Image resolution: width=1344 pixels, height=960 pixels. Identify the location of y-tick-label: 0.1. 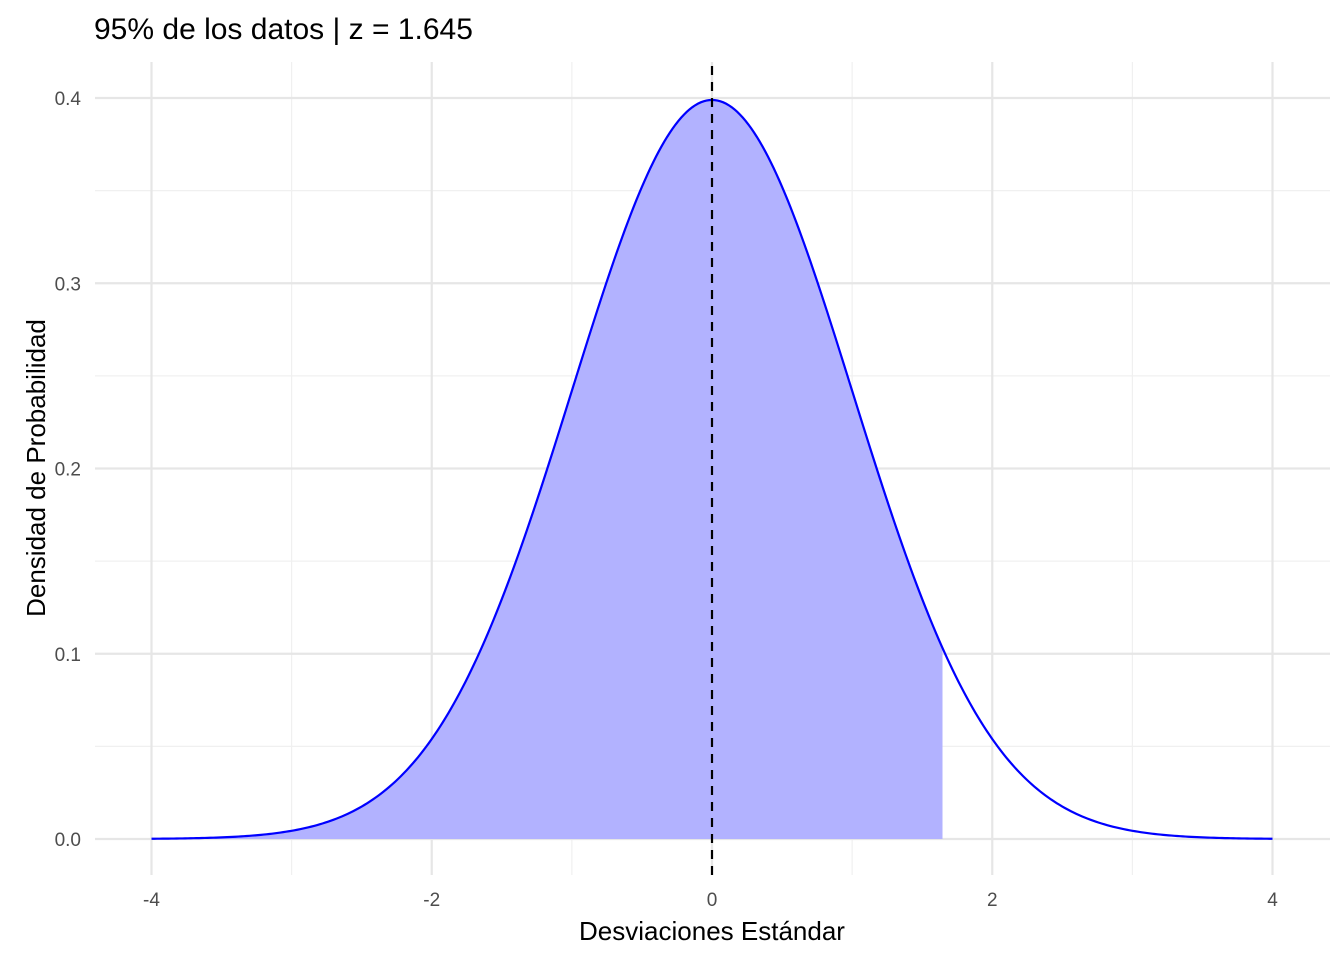
(68, 655).